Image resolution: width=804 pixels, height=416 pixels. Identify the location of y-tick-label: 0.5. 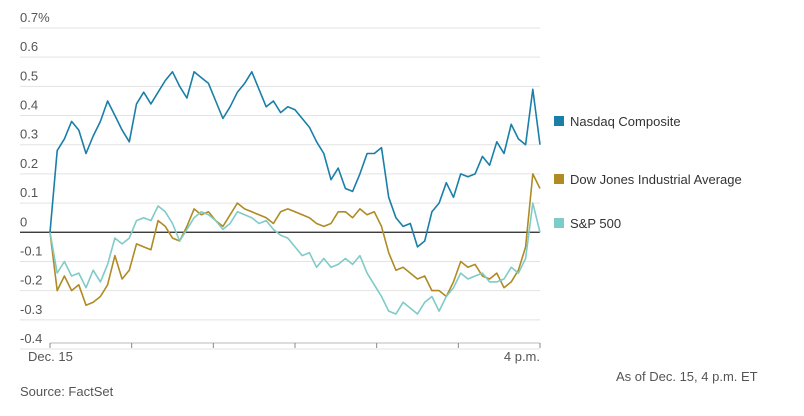
(29, 75).